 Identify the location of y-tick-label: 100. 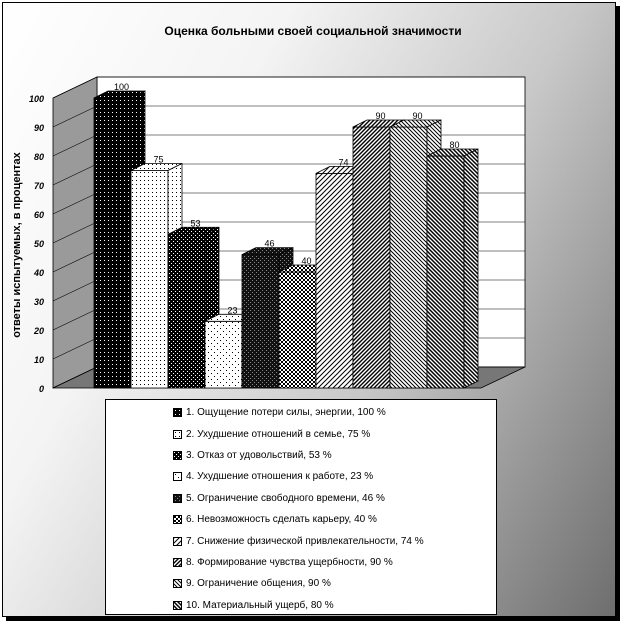
(36, 99).